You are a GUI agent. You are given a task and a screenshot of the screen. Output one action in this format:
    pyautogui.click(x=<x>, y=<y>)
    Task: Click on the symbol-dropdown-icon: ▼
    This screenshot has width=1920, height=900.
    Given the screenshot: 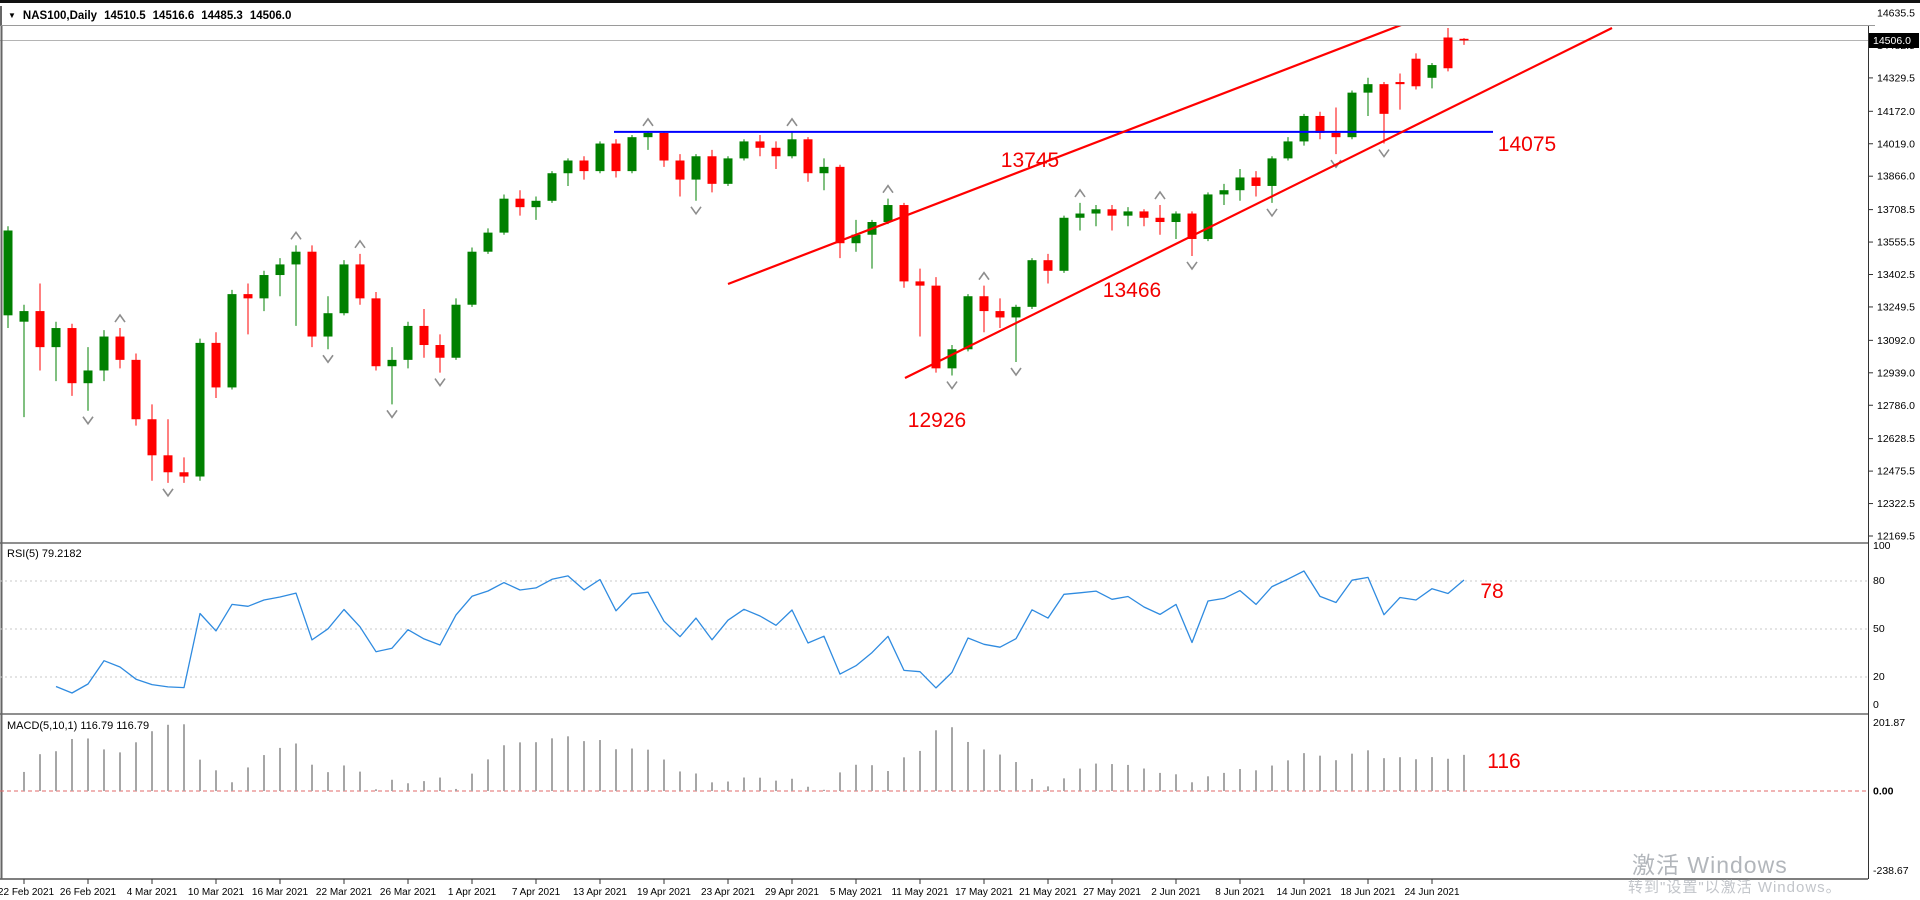 What is the action you would take?
    pyautogui.click(x=12, y=15)
    